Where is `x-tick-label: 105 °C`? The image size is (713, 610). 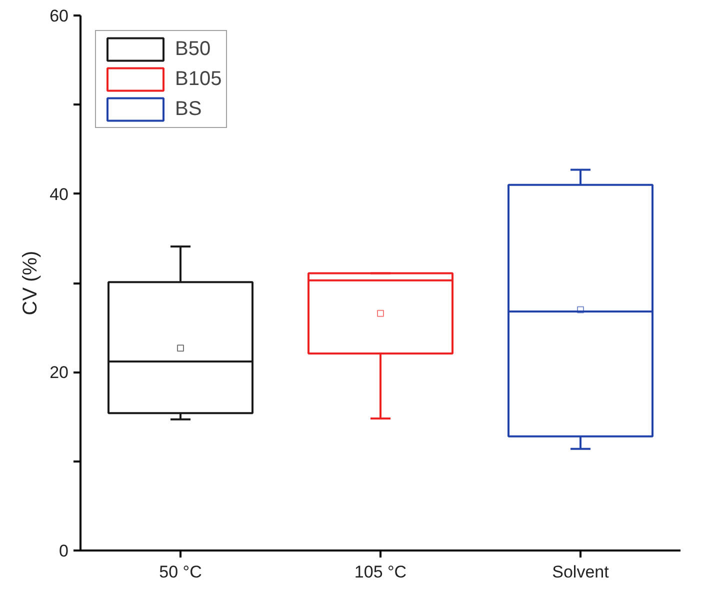
x-tick-label: 105 °C is located at coordinates (380, 572).